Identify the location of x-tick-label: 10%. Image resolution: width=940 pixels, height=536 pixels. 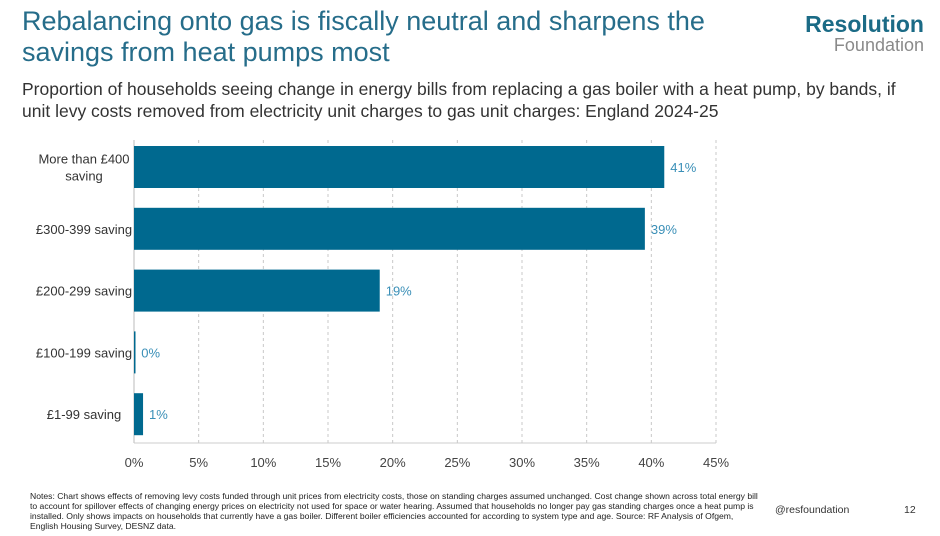
(263, 462).